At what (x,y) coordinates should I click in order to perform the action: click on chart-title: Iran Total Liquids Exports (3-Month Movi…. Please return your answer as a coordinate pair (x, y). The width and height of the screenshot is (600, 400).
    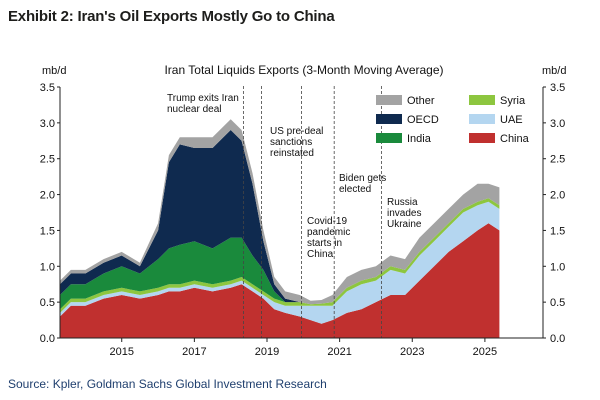
    Looking at the image, I should click on (303, 70).